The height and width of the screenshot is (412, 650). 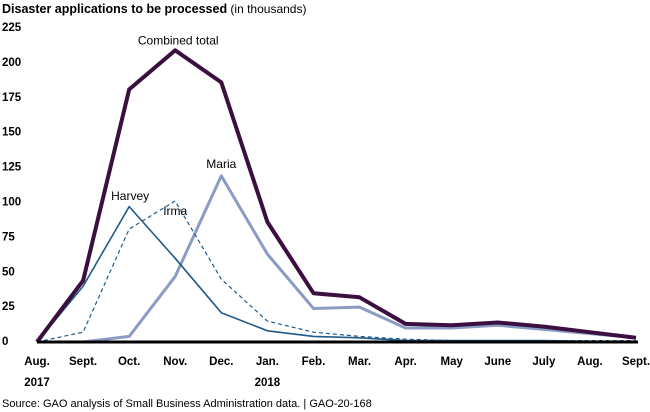 What do you see at coordinates (11, 133) in the screenshot?
I see `y-tick-label: 150` at bounding box center [11, 133].